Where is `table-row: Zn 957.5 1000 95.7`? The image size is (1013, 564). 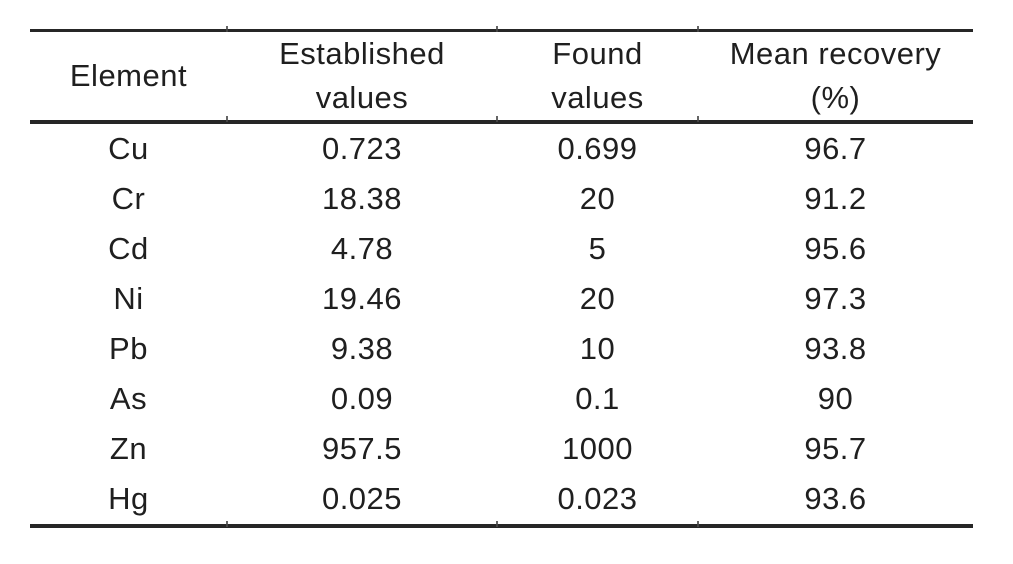 table-row: Zn 957.5 1000 95.7 is located at coordinates (501, 449).